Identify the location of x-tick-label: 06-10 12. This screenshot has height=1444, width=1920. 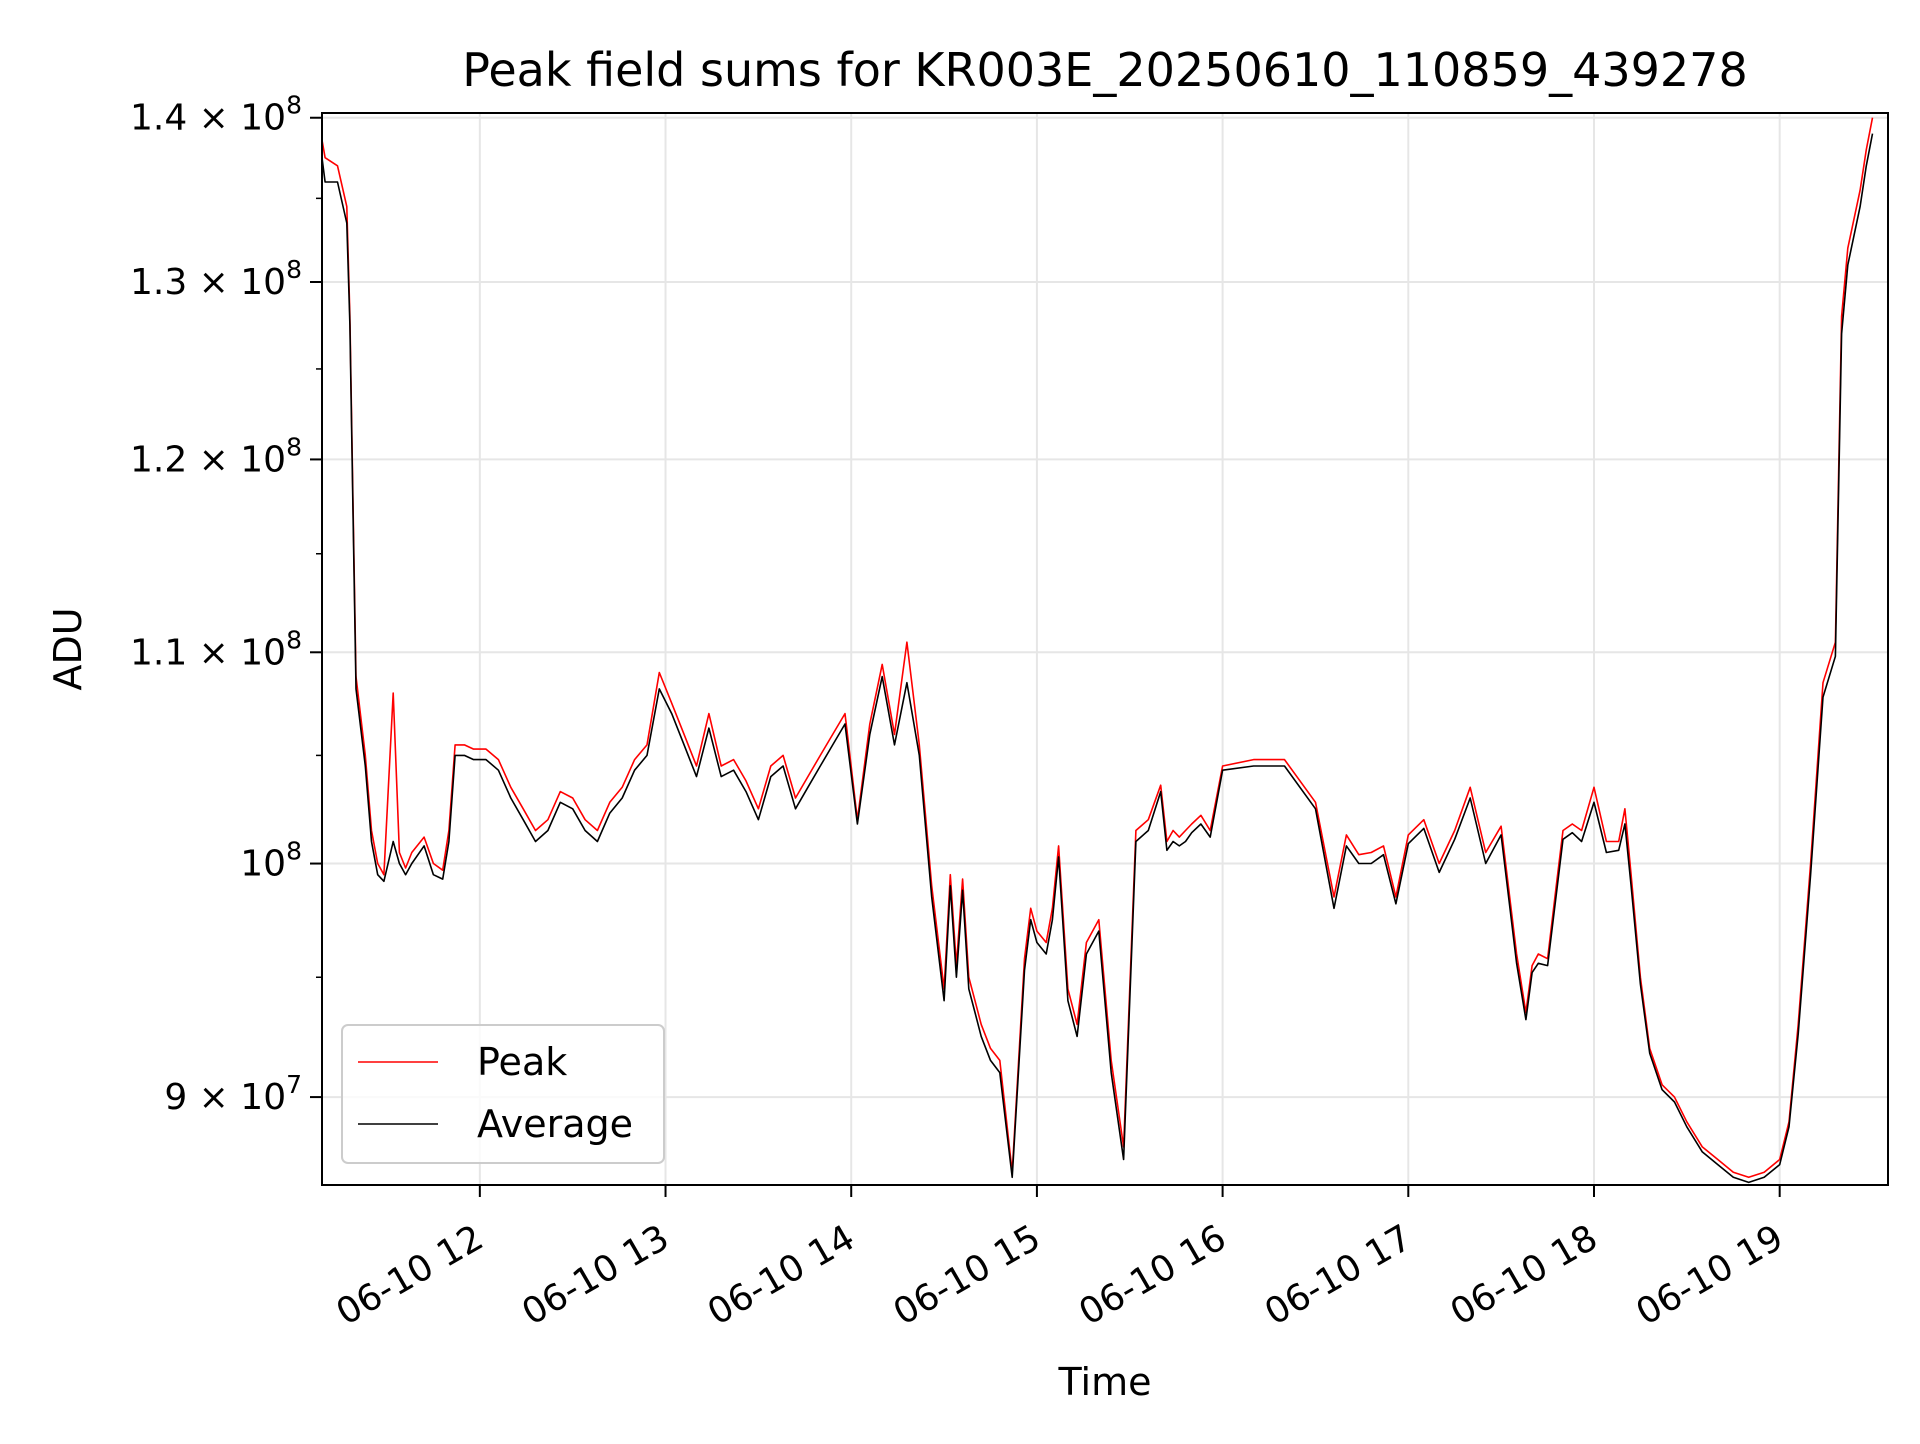
(410, 1275).